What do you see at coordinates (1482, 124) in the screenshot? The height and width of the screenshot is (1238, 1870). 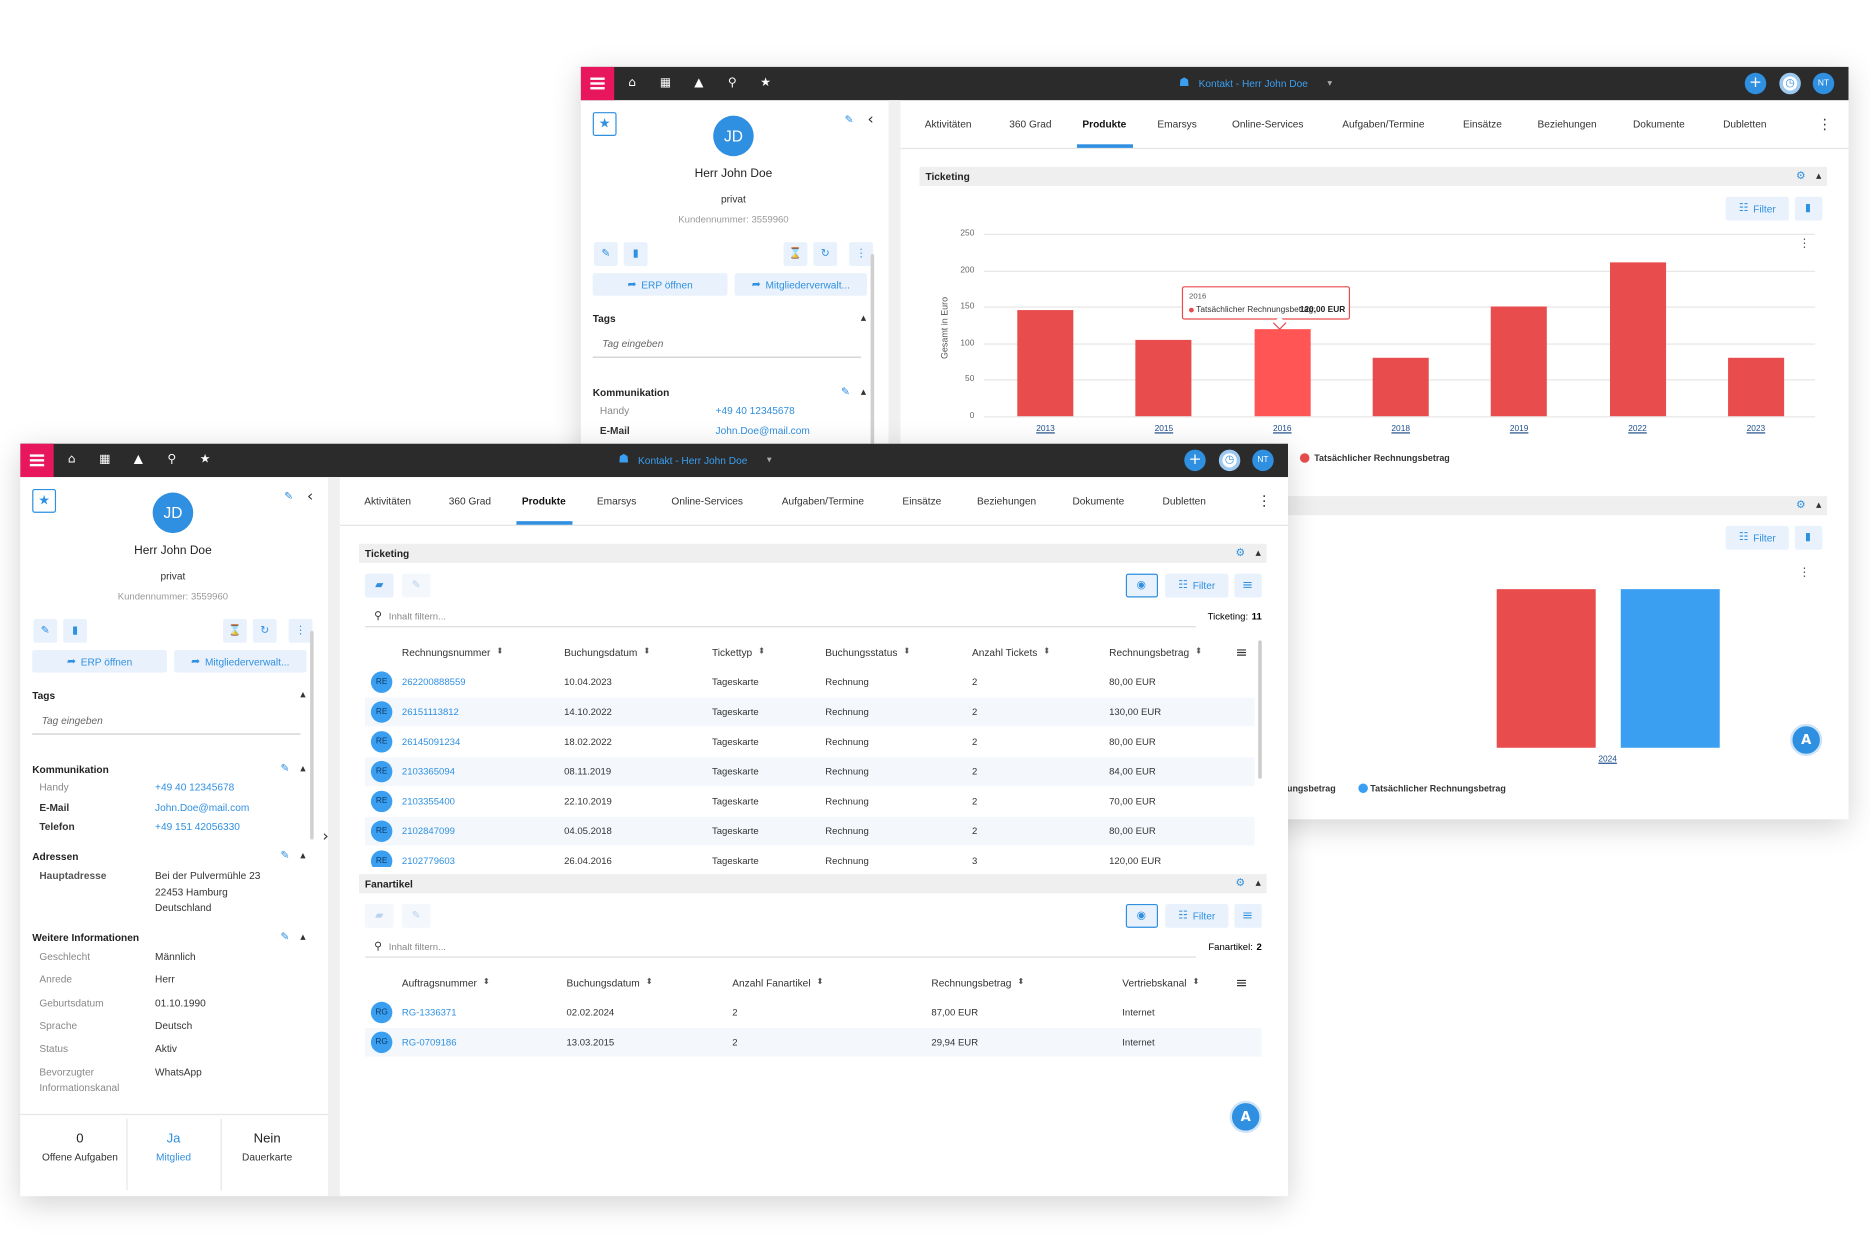 I see `tab: Einsätze` at bounding box center [1482, 124].